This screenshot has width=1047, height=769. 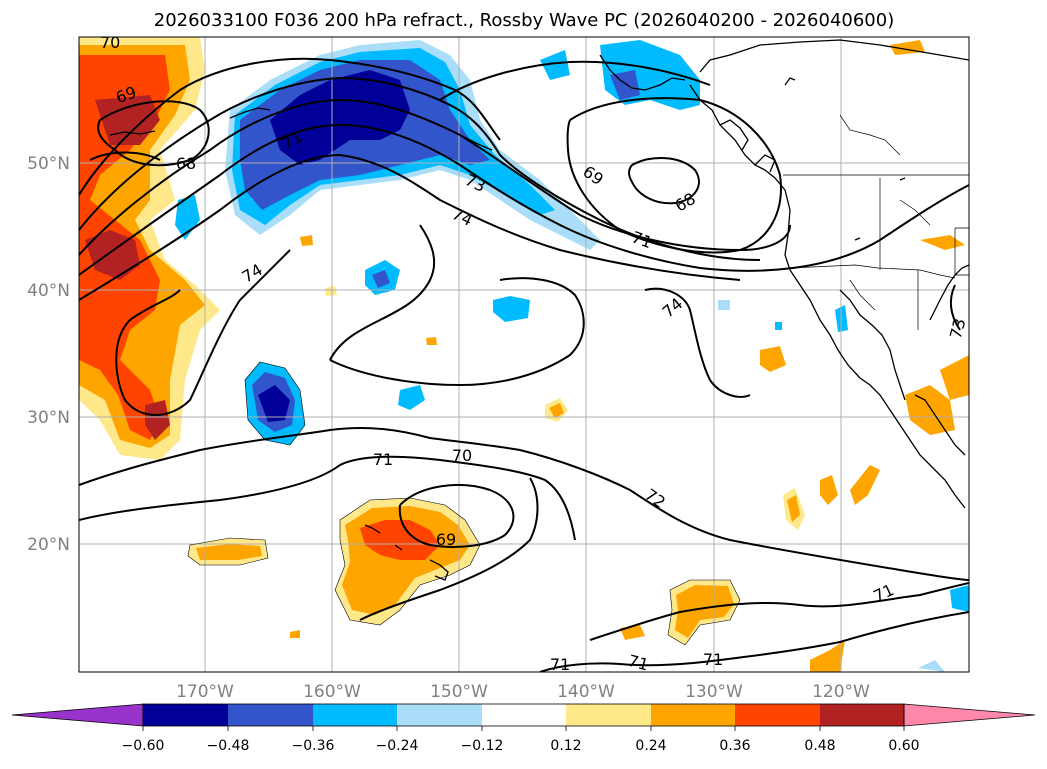 I want to click on latitude-labels: 50°N 40°N 30°N 20°N, so click(x=48, y=354).